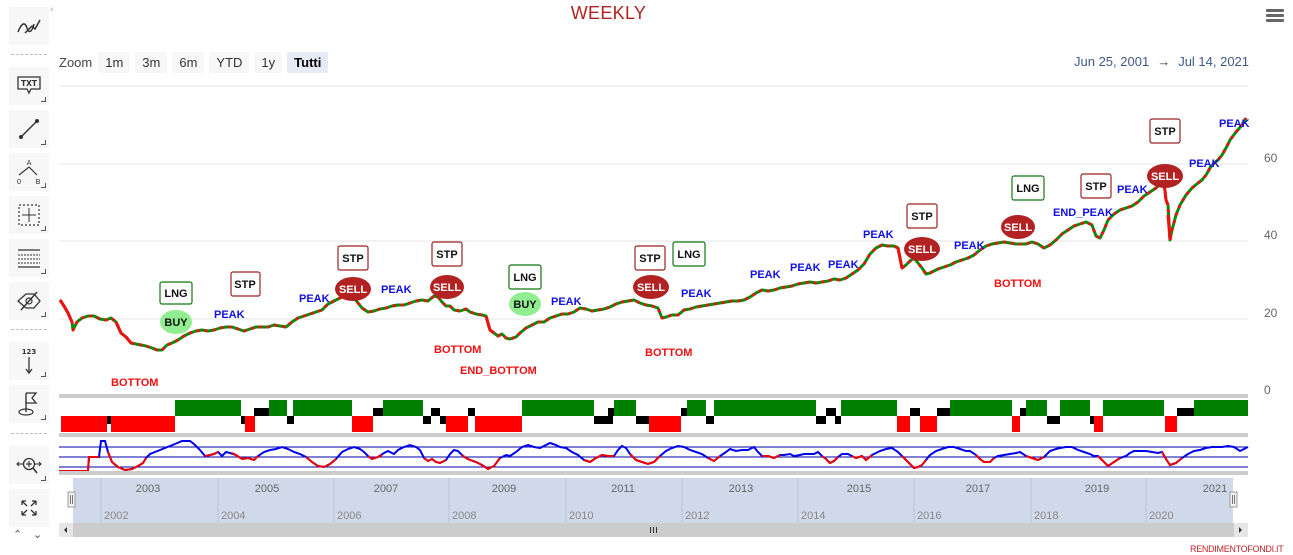  I want to click on svg-text: TXT, so click(29, 83).